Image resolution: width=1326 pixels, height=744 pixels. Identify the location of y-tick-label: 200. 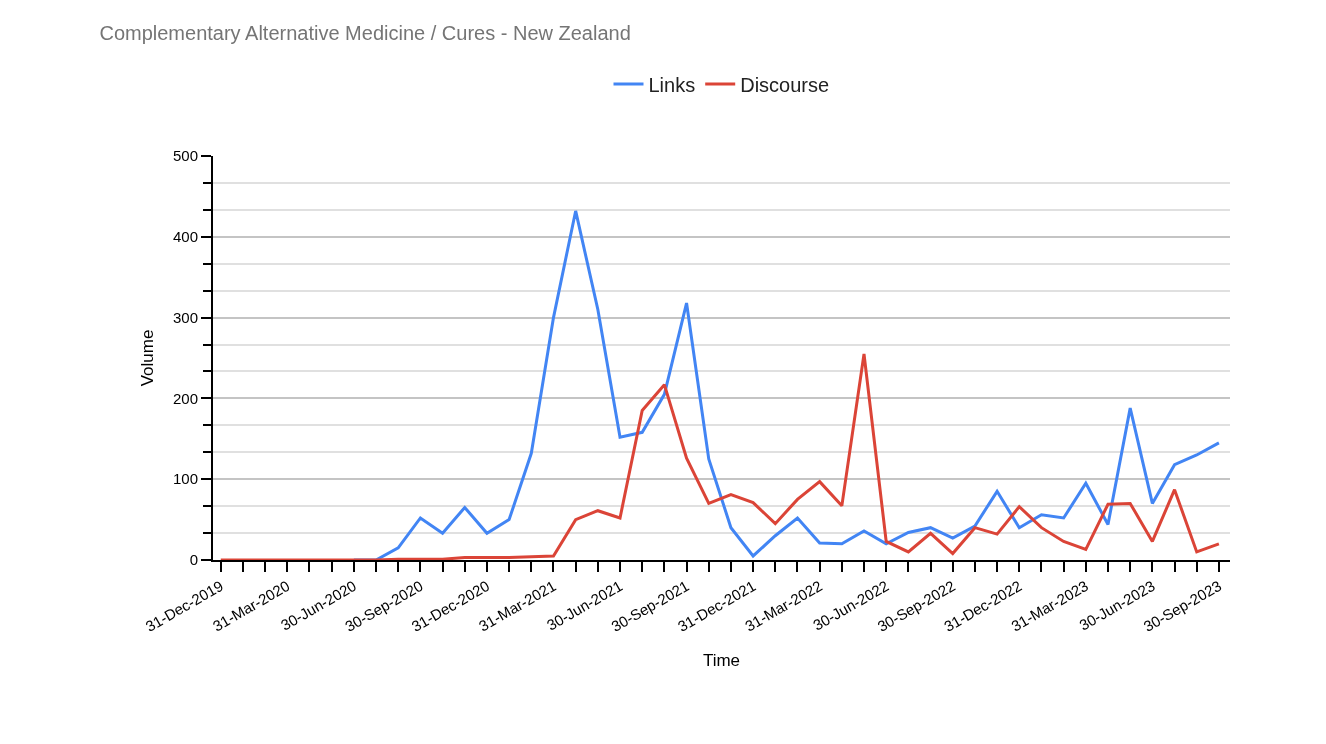
(185, 398).